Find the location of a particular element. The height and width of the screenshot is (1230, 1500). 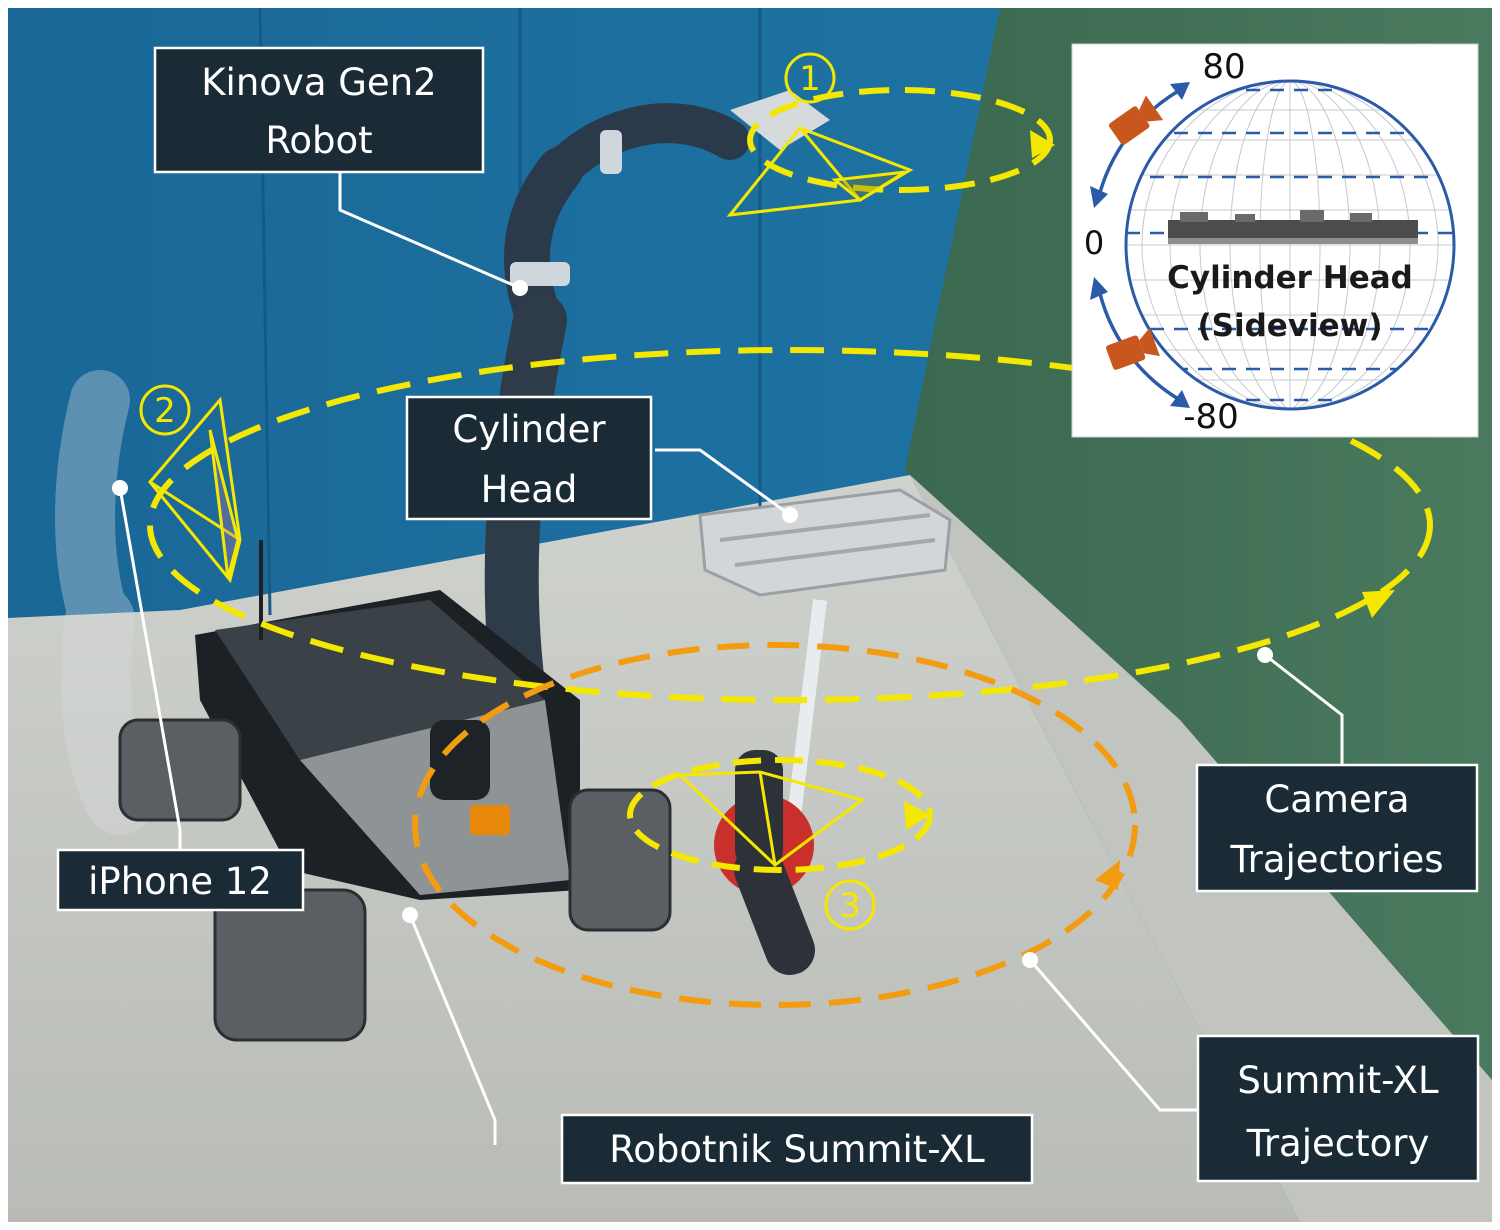

cylinder-head-object is located at coordinates (825, 669).